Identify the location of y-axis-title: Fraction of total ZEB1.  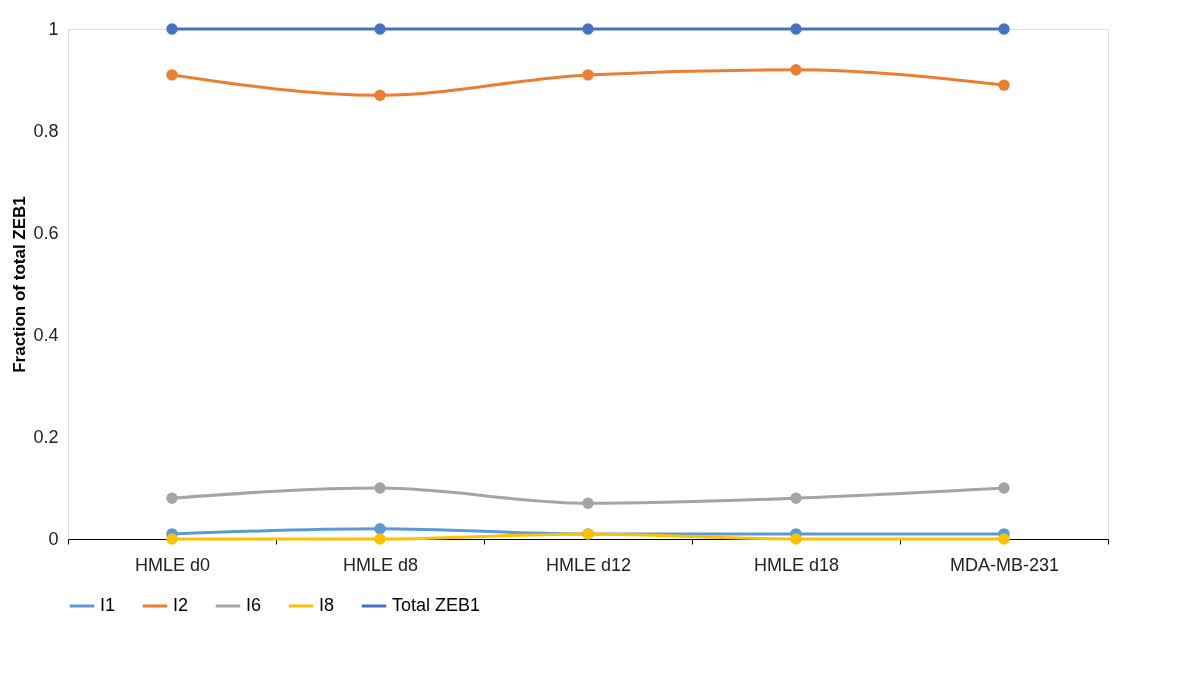
(20, 284).